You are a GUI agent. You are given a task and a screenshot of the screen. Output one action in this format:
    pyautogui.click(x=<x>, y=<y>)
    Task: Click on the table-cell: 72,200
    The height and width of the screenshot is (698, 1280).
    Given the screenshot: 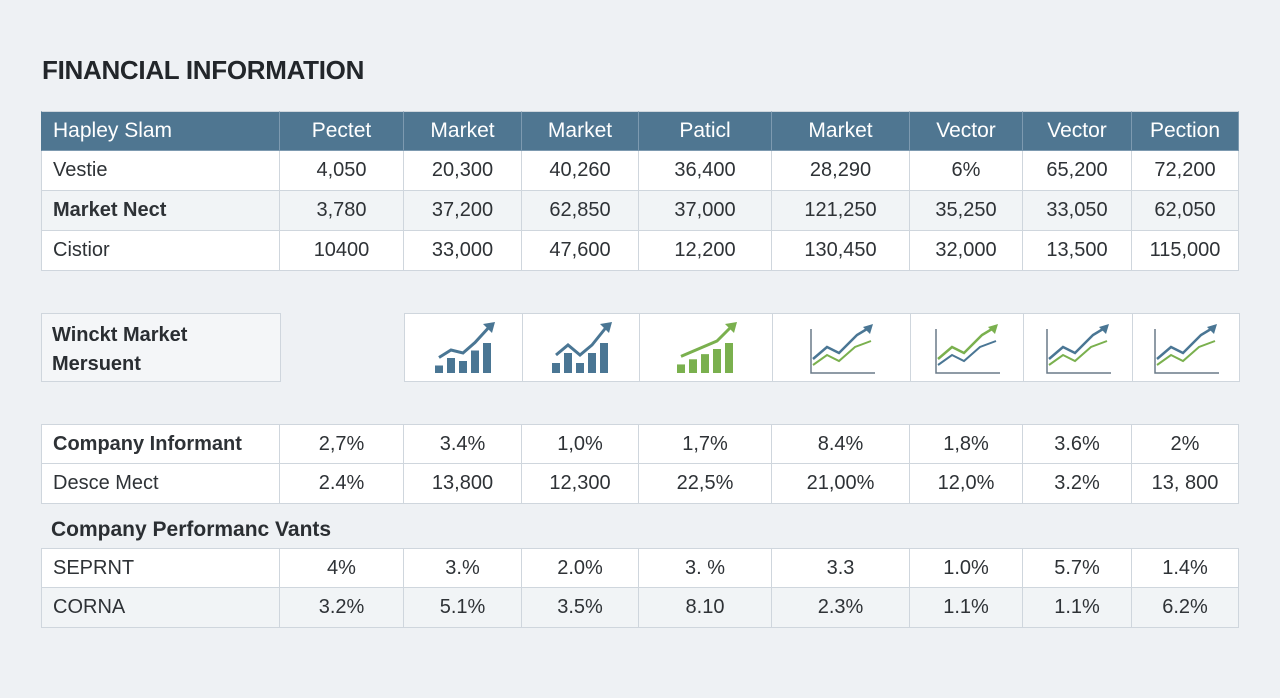 What is the action you would take?
    pyautogui.click(x=1185, y=171)
    